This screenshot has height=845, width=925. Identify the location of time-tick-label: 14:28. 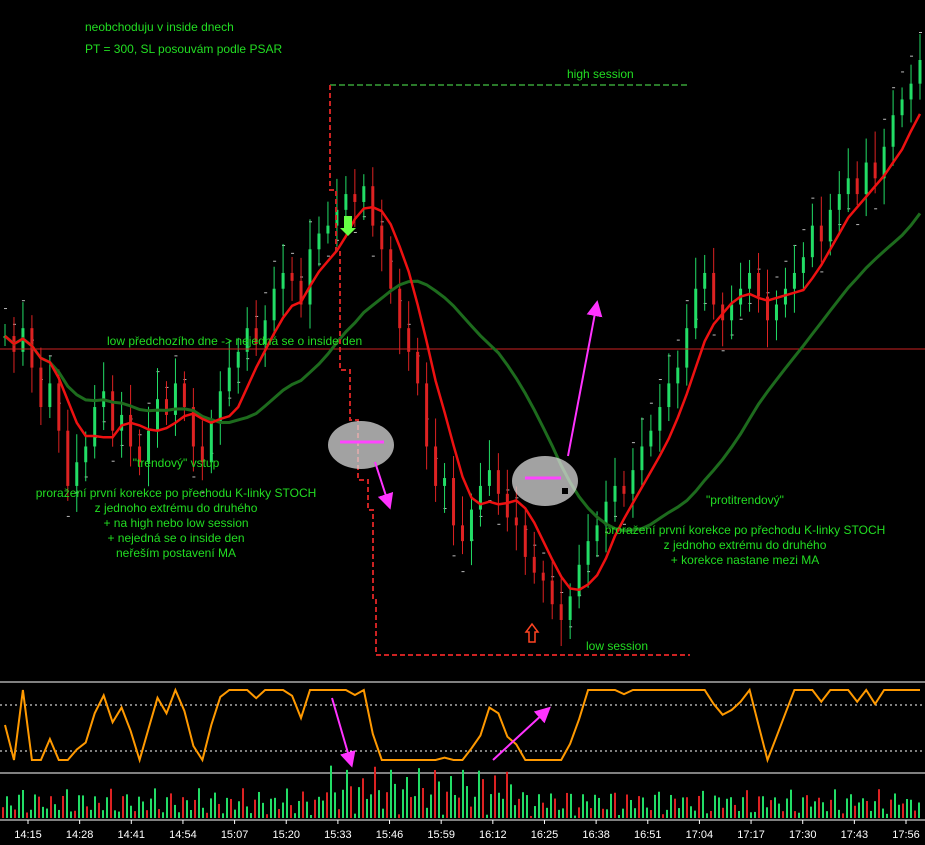
(80, 835).